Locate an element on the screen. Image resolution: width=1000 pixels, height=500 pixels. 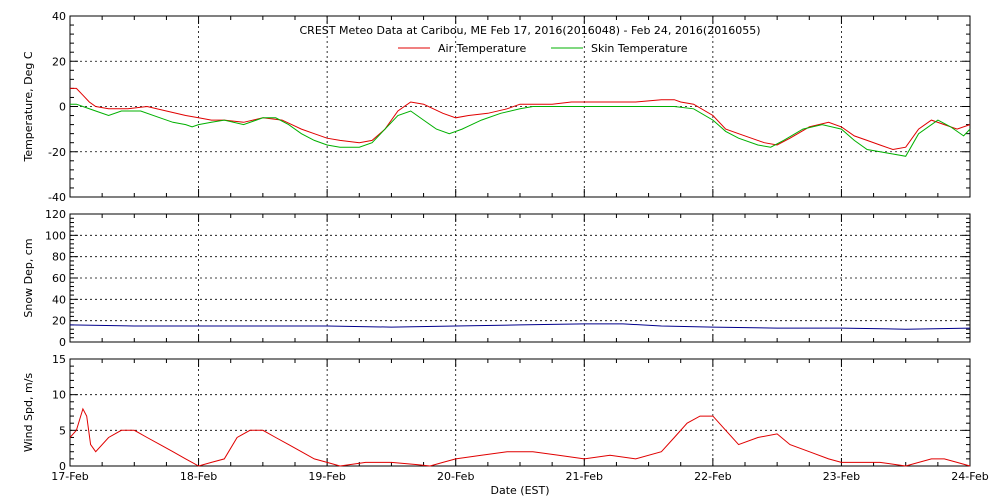
y-tick-label: 10 is located at coordinates (59, 395).